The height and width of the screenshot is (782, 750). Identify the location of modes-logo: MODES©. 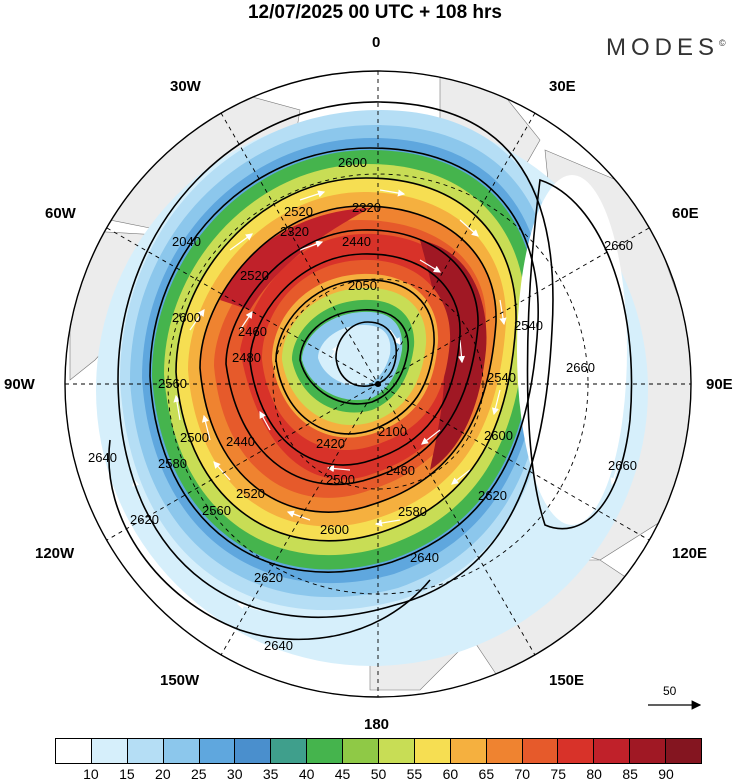
(666, 47).